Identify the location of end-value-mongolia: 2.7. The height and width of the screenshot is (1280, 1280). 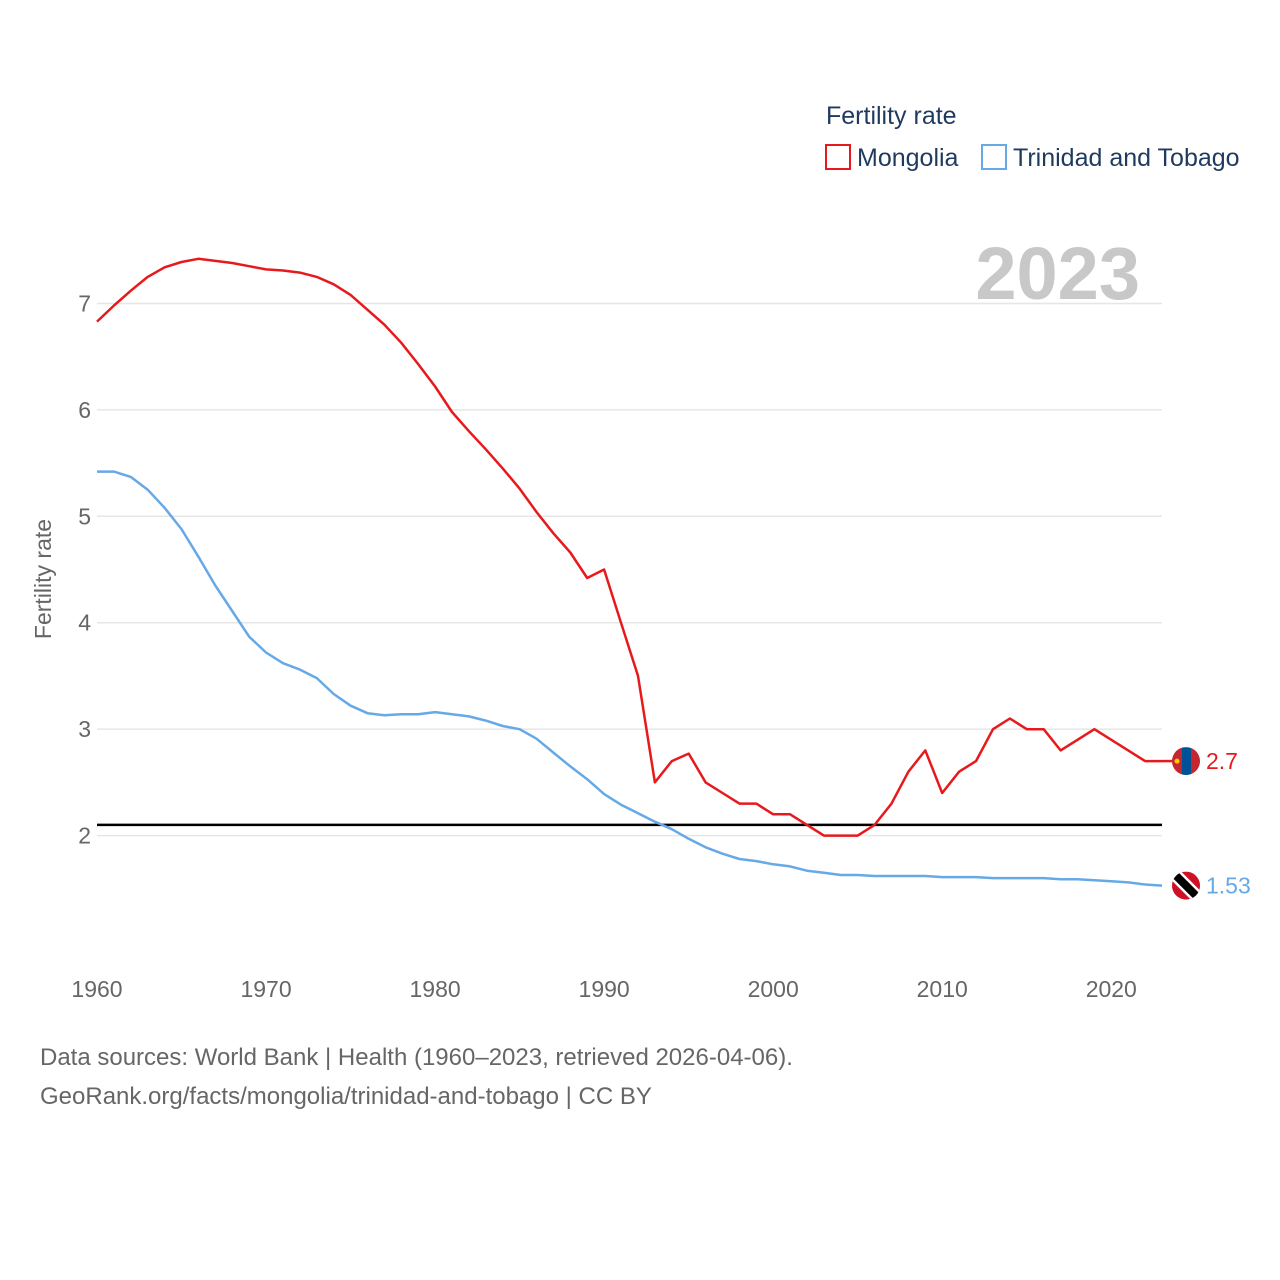
(1222, 761).